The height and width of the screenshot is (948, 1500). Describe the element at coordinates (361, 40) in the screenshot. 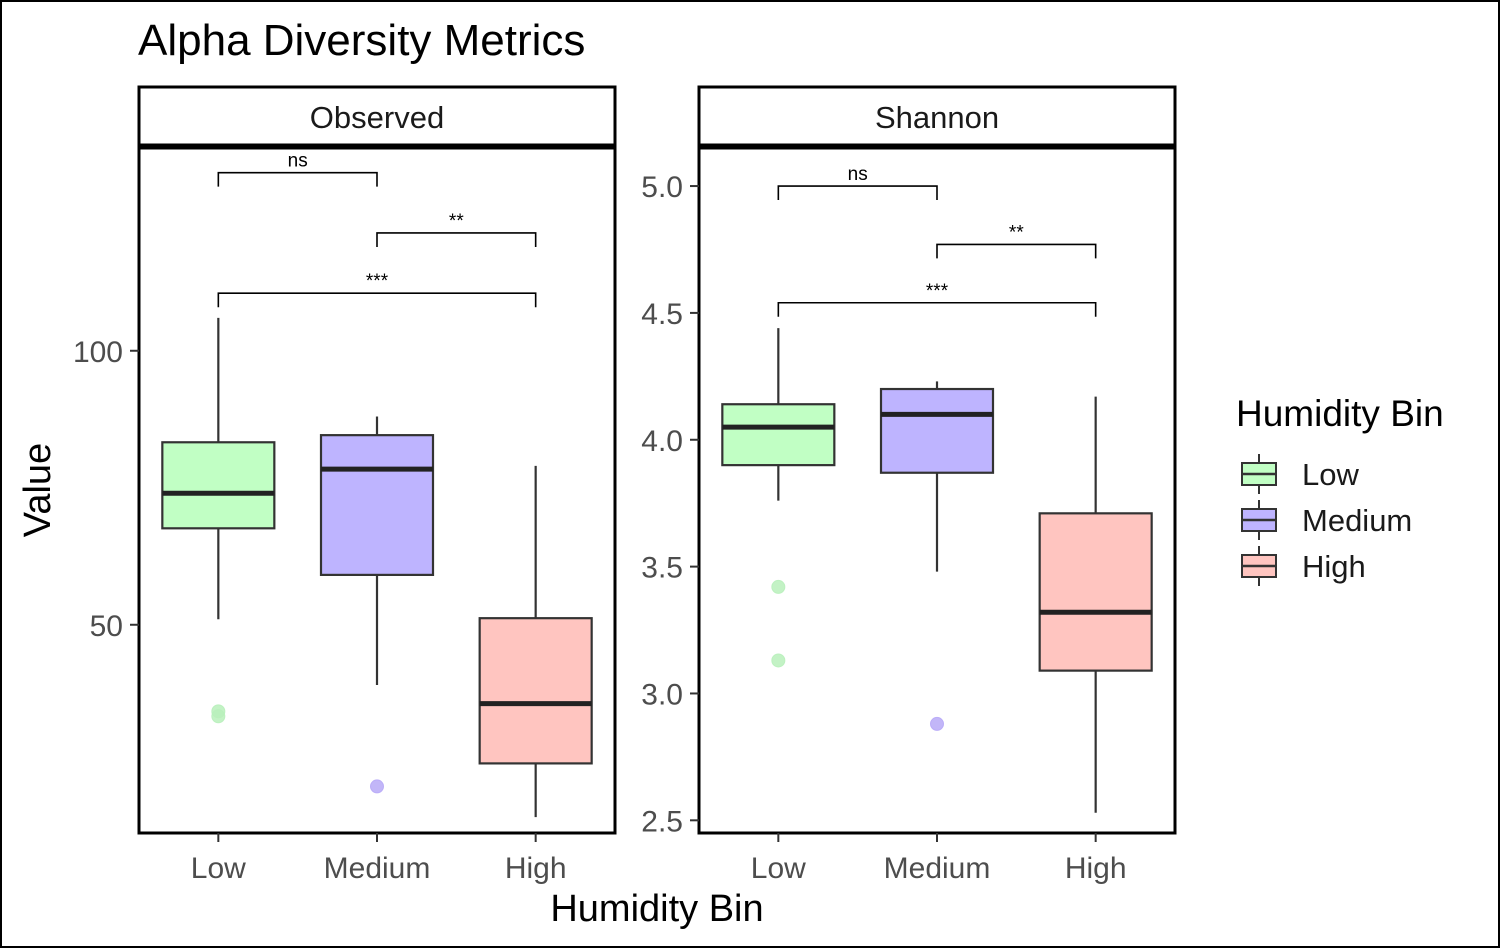

I see `chart-title: Alpha Diversity Metrics` at that location.